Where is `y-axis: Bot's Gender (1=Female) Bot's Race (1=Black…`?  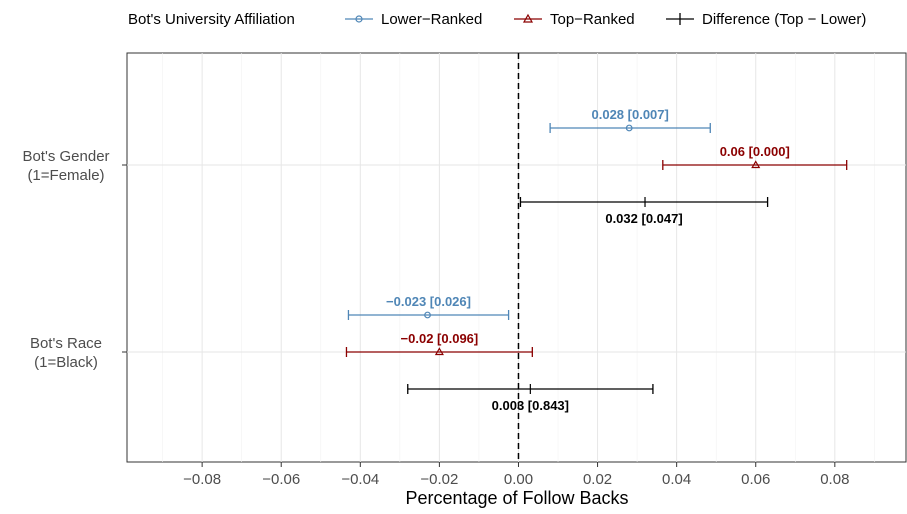 y-axis: Bot's Gender (1=Female) Bot's Race (1=Black… is located at coordinates (74, 259).